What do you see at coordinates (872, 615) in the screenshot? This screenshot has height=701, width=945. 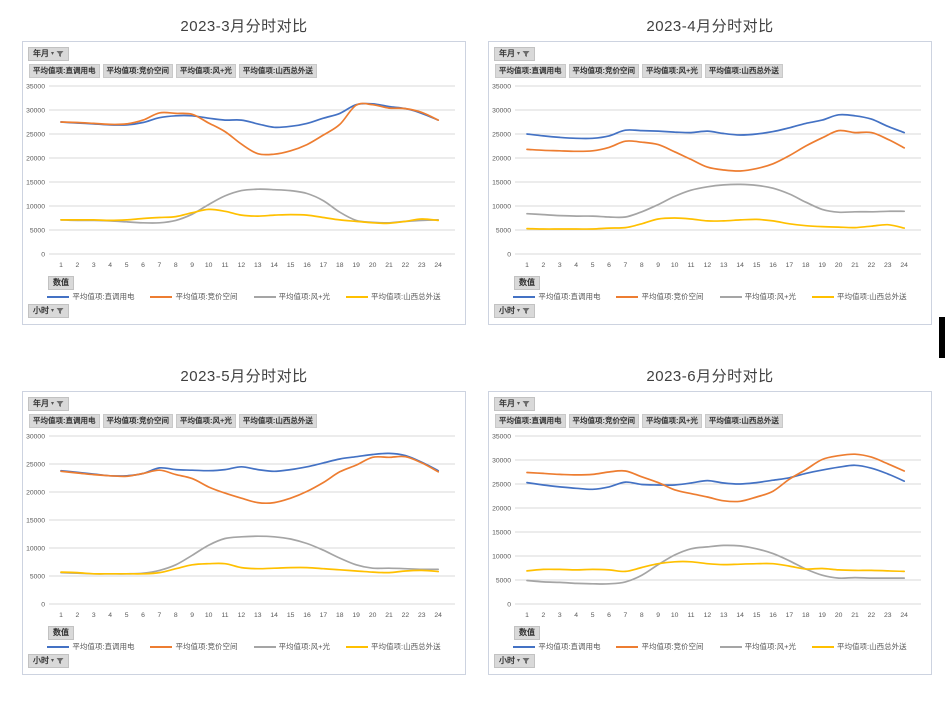 I see `x-tick-label: 22` at bounding box center [872, 615].